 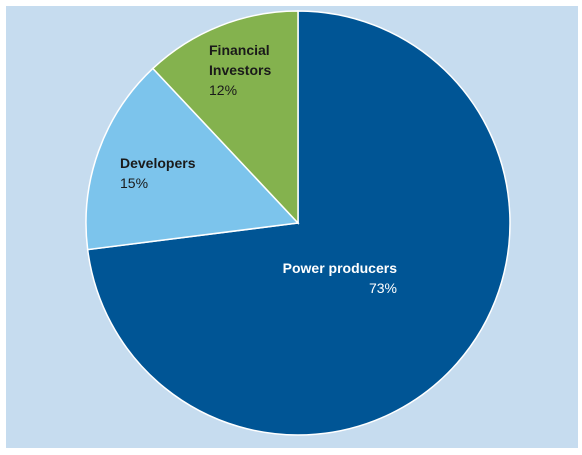 I want to click on slice-value-financial-investors: 12%, so click(x=223, y=90).